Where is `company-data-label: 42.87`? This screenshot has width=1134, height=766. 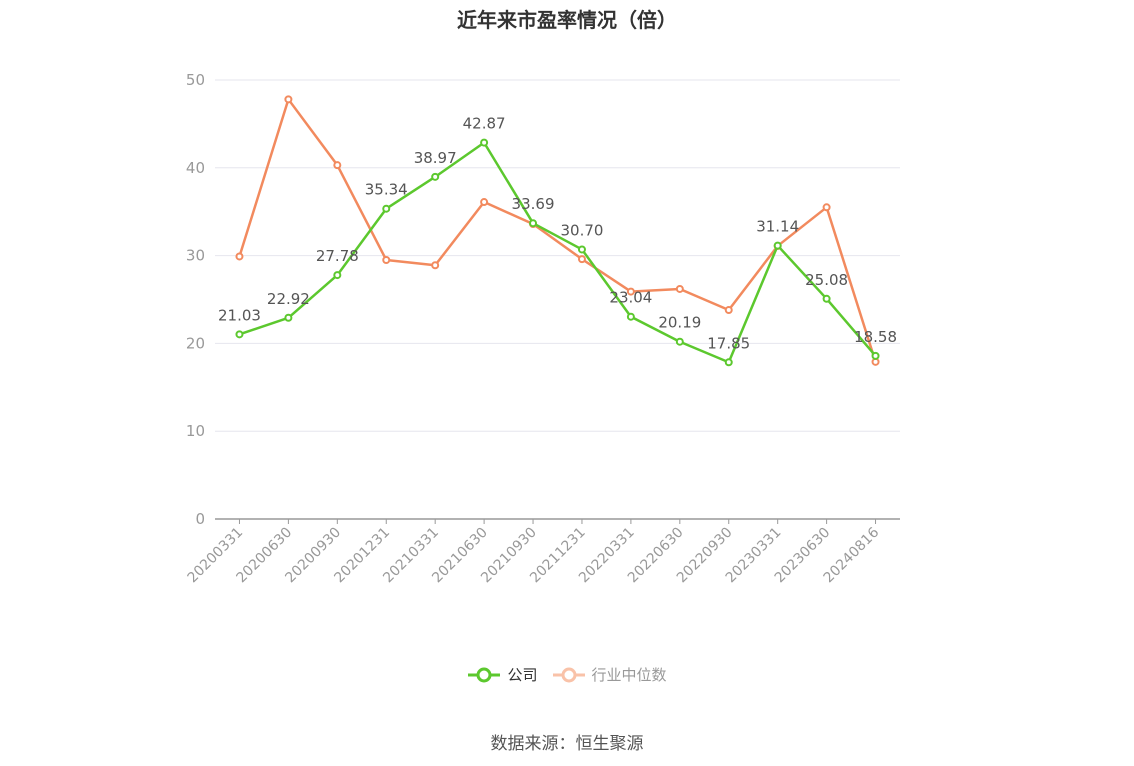
company-data-label: 42.87 is located at coordinates (484, 124).